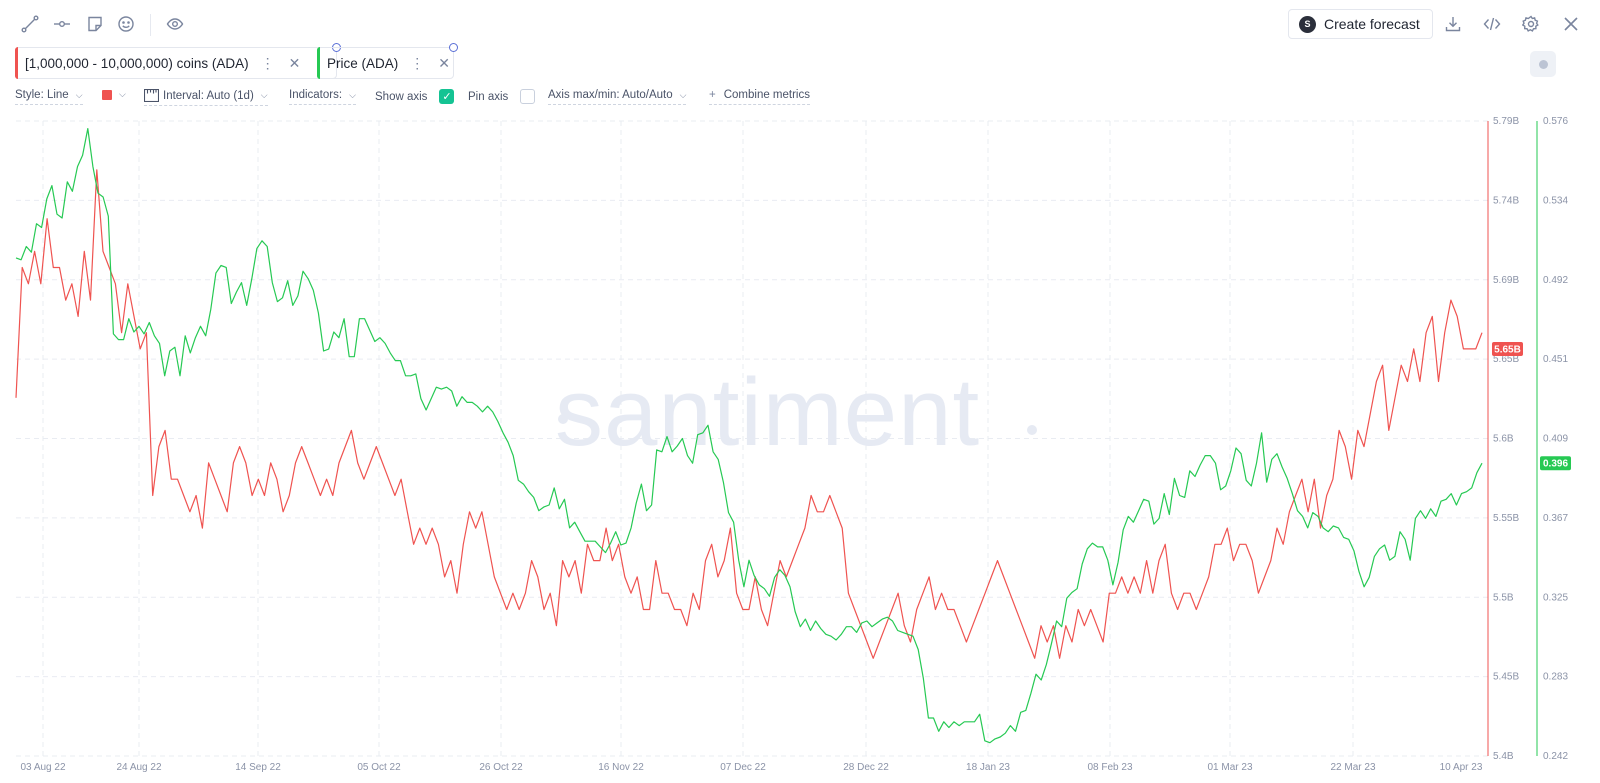  I want to click on settings-icon, so click(1531, 24).